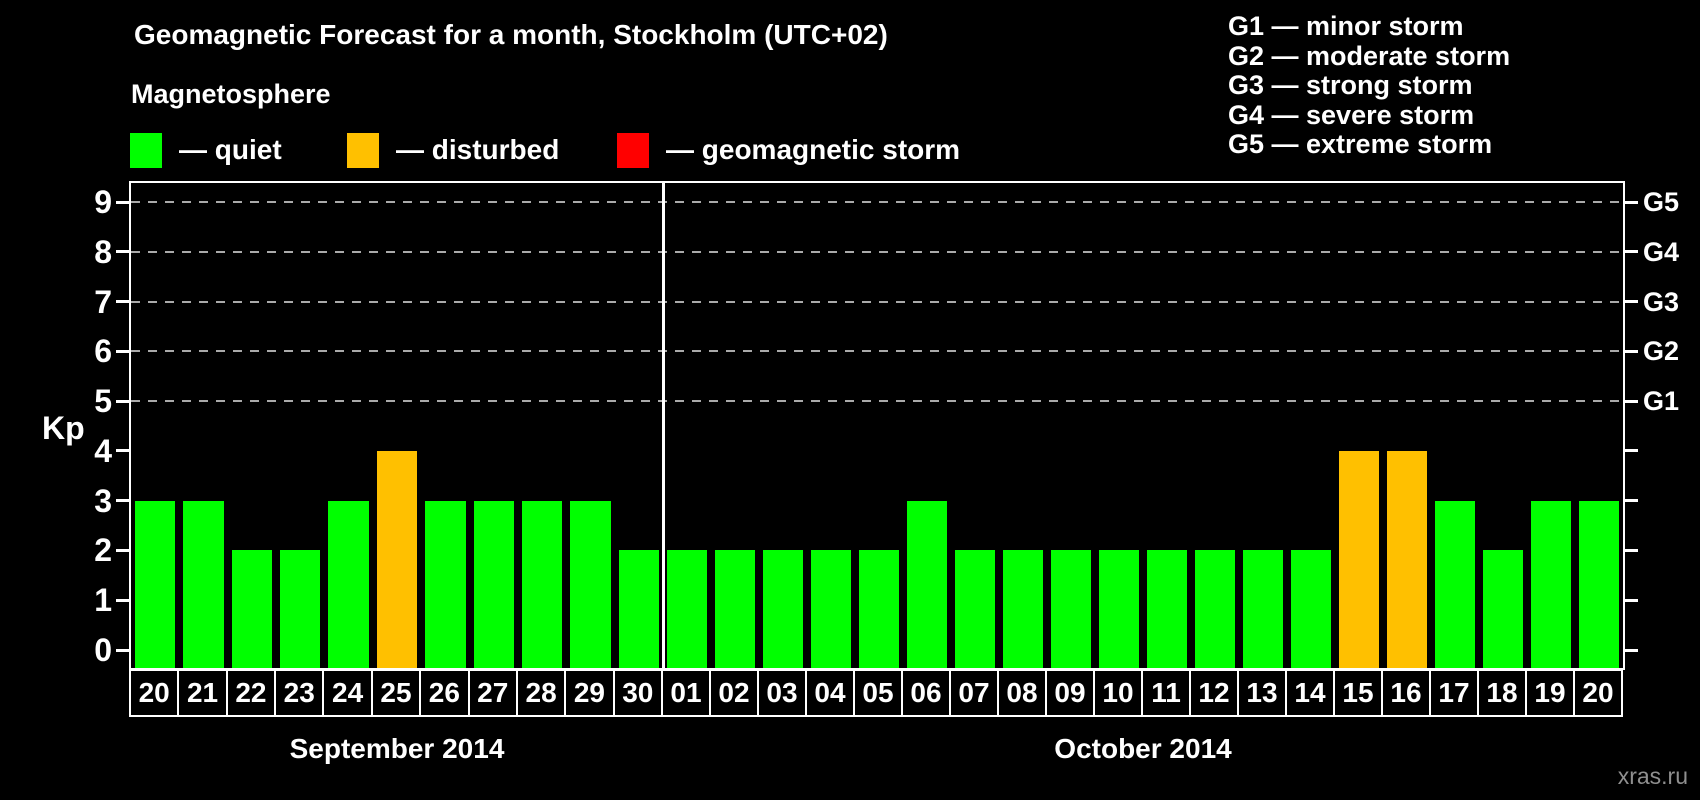 This screenshot has height=800, width=1700. Describe the element at coordinates (1070, 693) in the screenshot. I see `date-box-09: 09` at that location.